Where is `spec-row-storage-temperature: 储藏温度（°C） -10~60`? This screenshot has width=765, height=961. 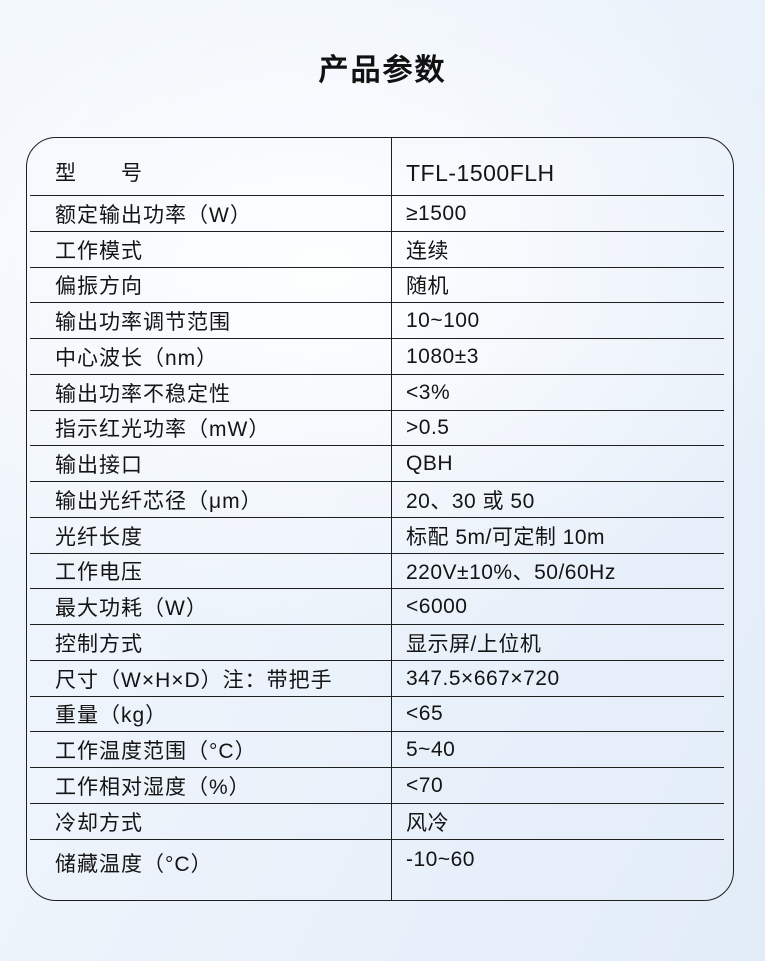
spec-row-storage-temperature: 储藏温度（°C） -10~60 is located at coordinates (380, 870).